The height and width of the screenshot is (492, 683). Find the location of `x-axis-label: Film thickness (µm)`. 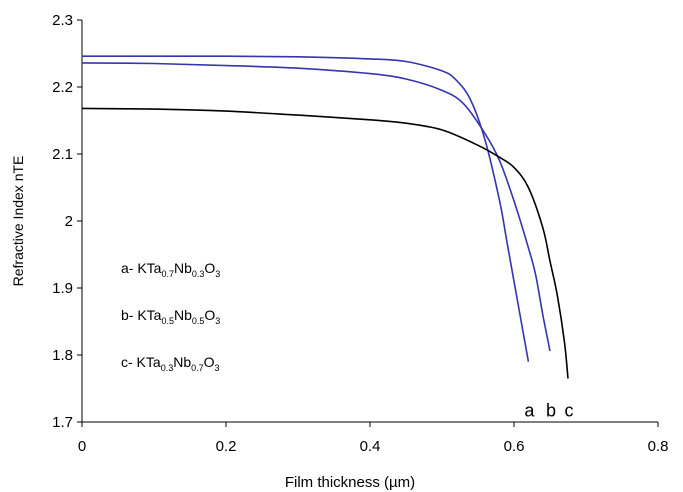

x-axis-label: Film thickness (µm) is located at coordinates (350, 482).